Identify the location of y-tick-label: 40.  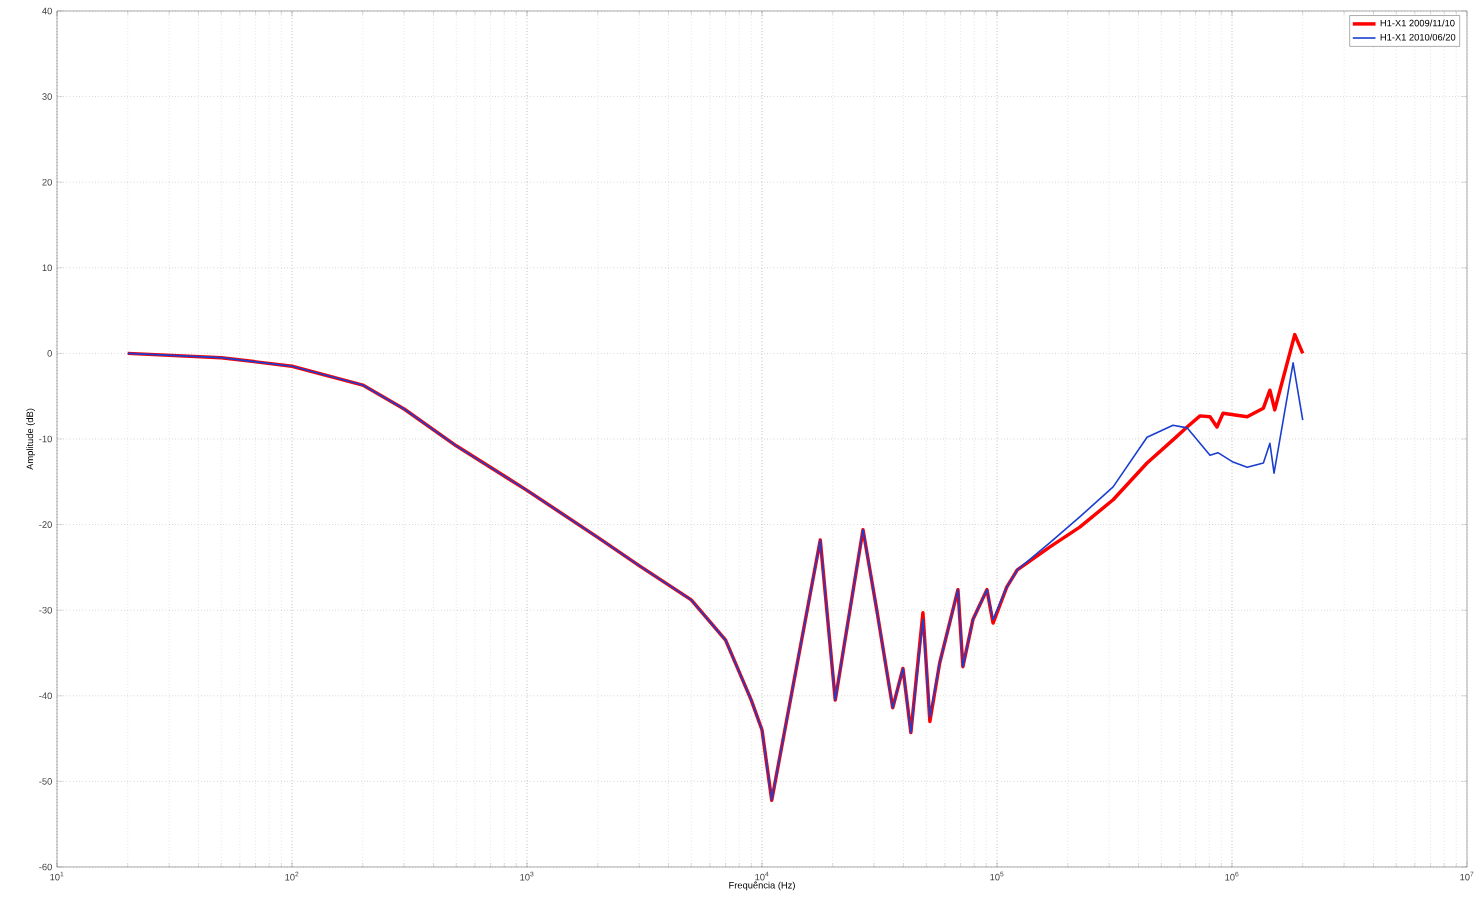
(47, 11).